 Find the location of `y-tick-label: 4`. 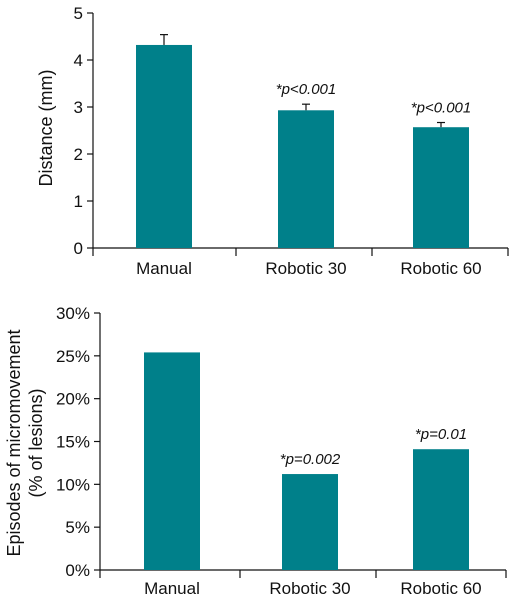

y-tick-label: 4 is located at coordinates (78, 60).